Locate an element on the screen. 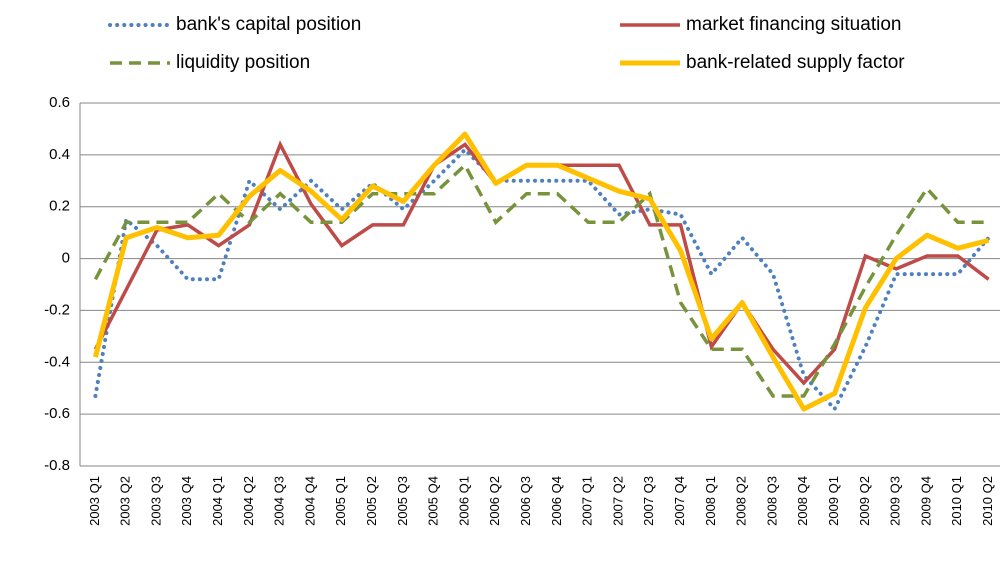  legend-label: bank's capital position is located at coordinates (268, 24).